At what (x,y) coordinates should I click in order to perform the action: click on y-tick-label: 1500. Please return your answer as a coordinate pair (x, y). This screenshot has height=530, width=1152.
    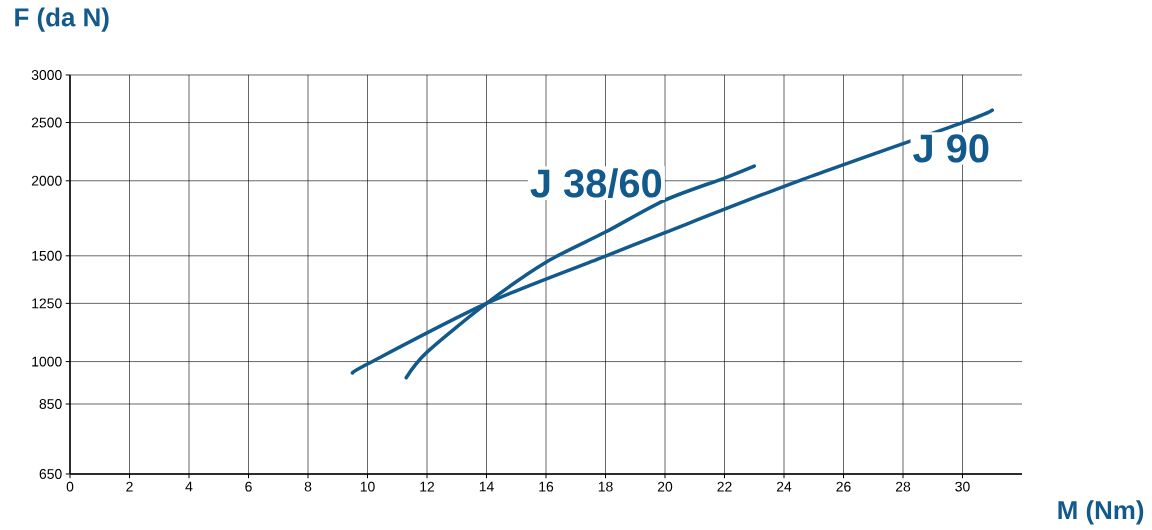
    Looking at the image, I should click on (47, 255).